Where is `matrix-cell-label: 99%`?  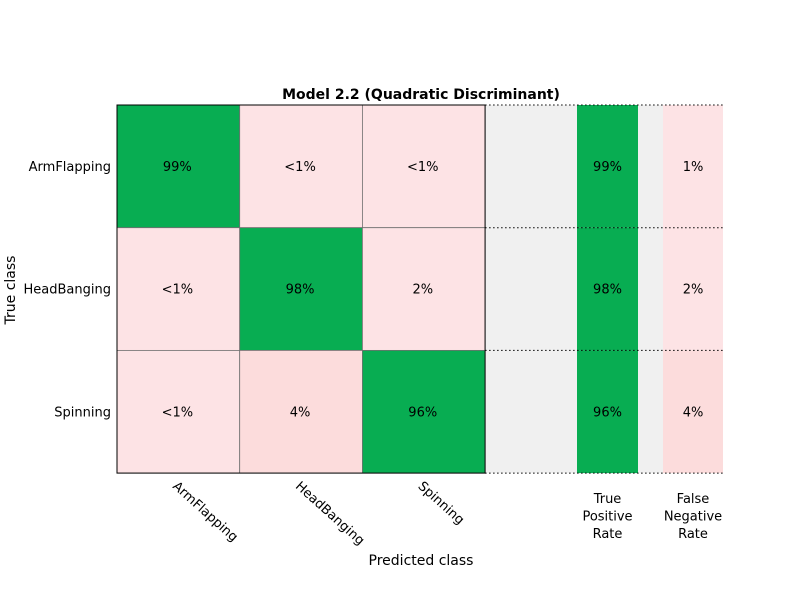
matrix-cell-label: 99% is located at coordinates (177, 167).